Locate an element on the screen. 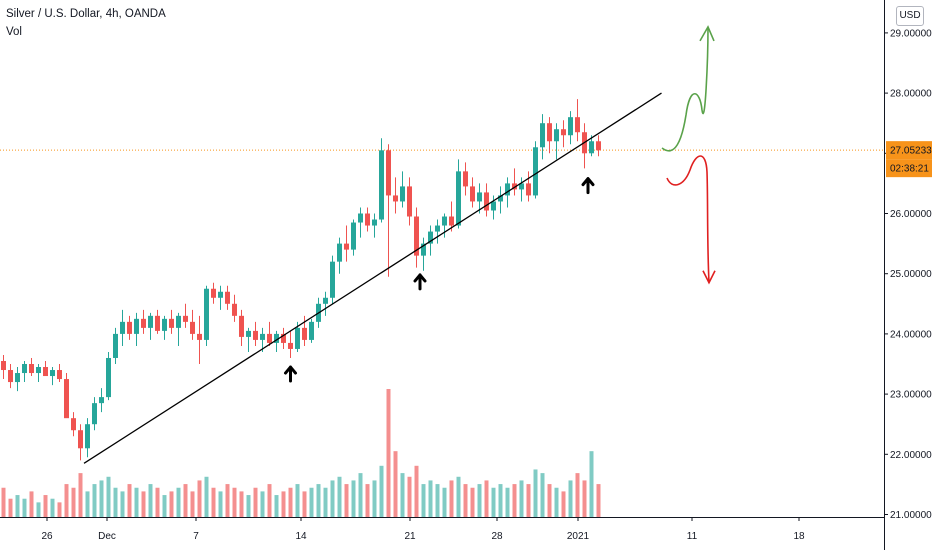 This screenshot has height=550, width=932. x-tick-label: 14 is located at coordinates (301, 536).